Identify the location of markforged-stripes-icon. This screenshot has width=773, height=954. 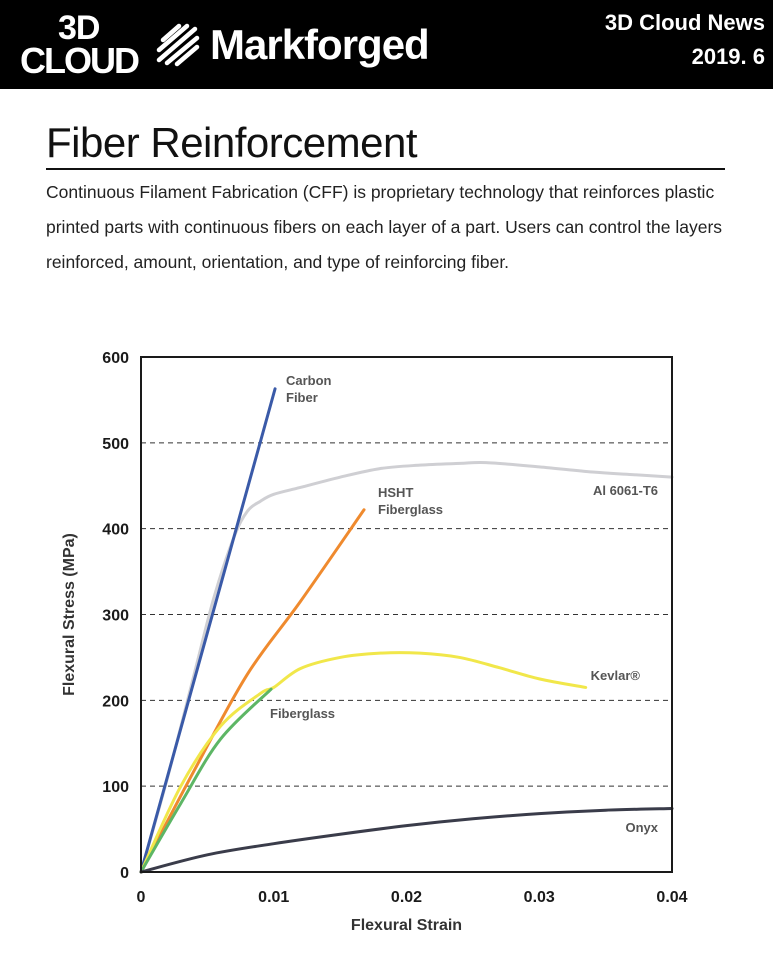
(178, 45).